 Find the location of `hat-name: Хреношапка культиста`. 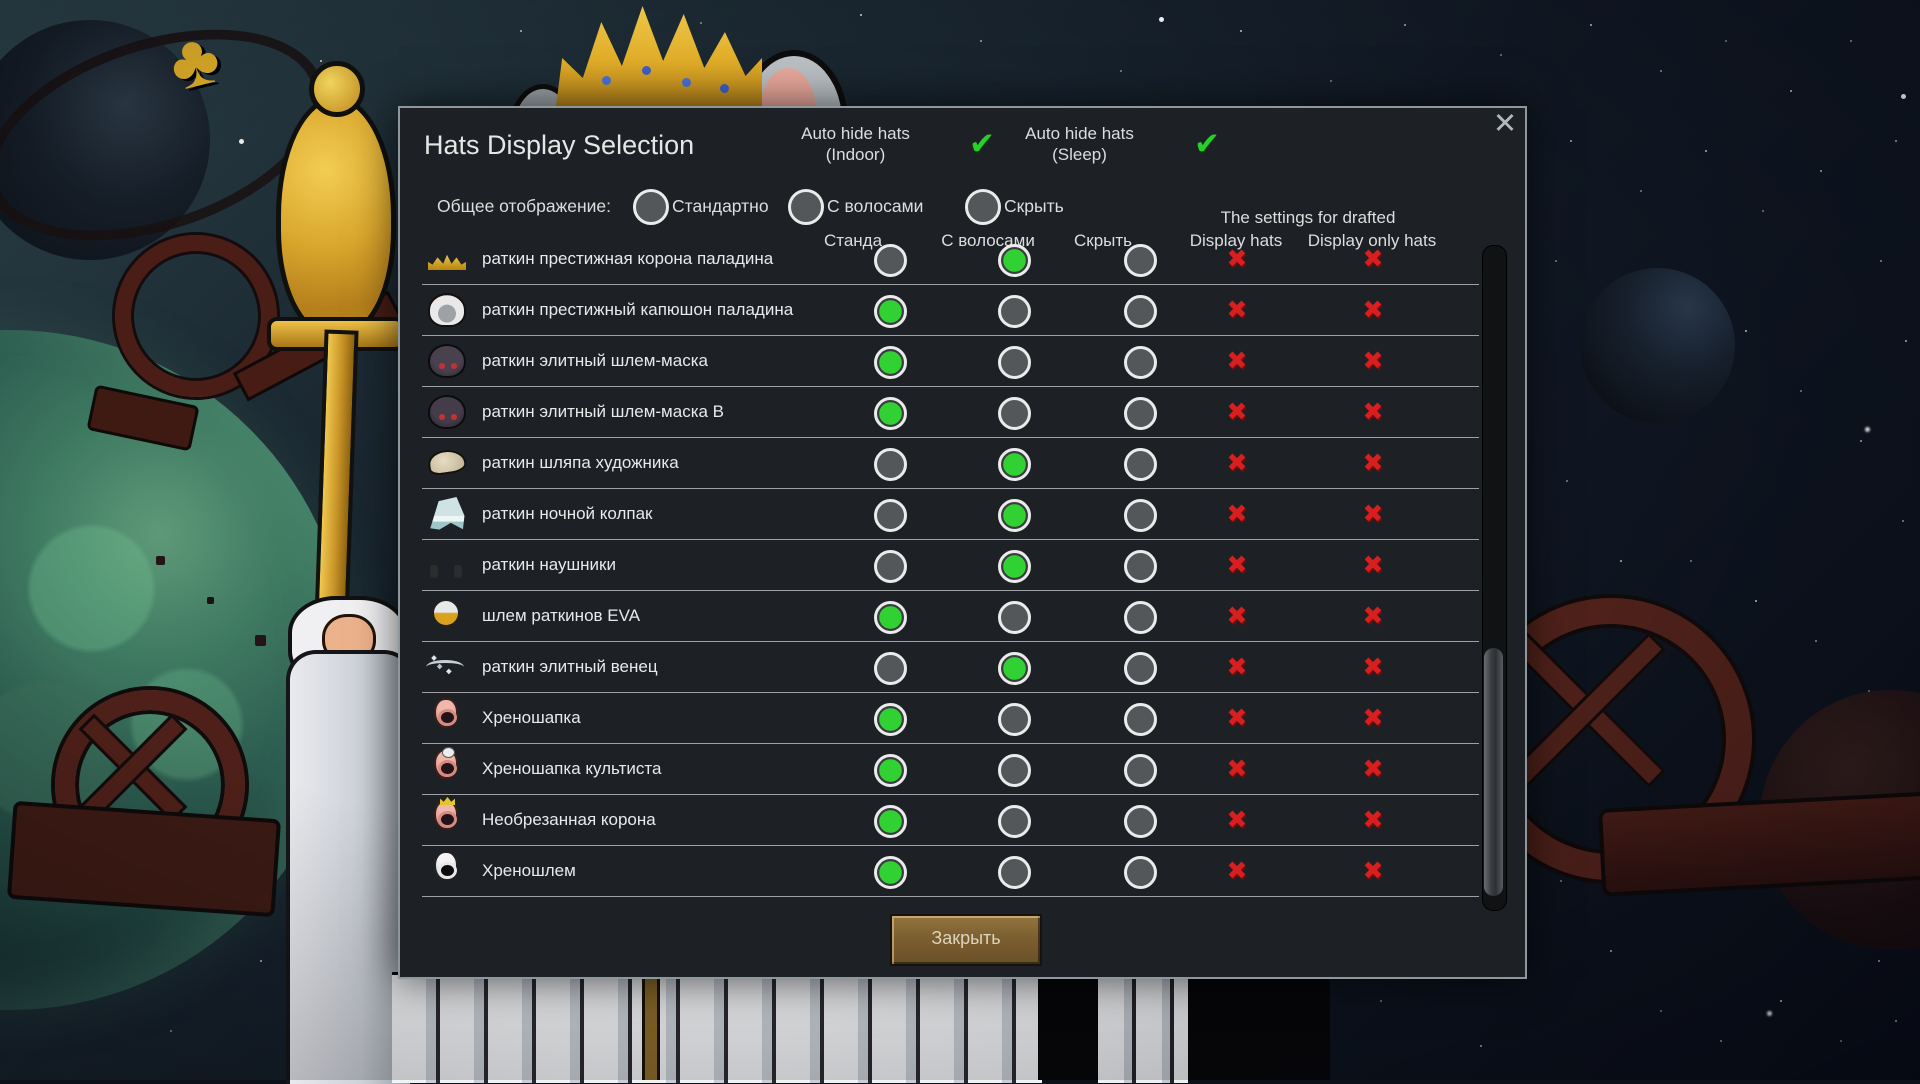

hat-name: Хреношапка культиста is located at coordinates (571, 769).